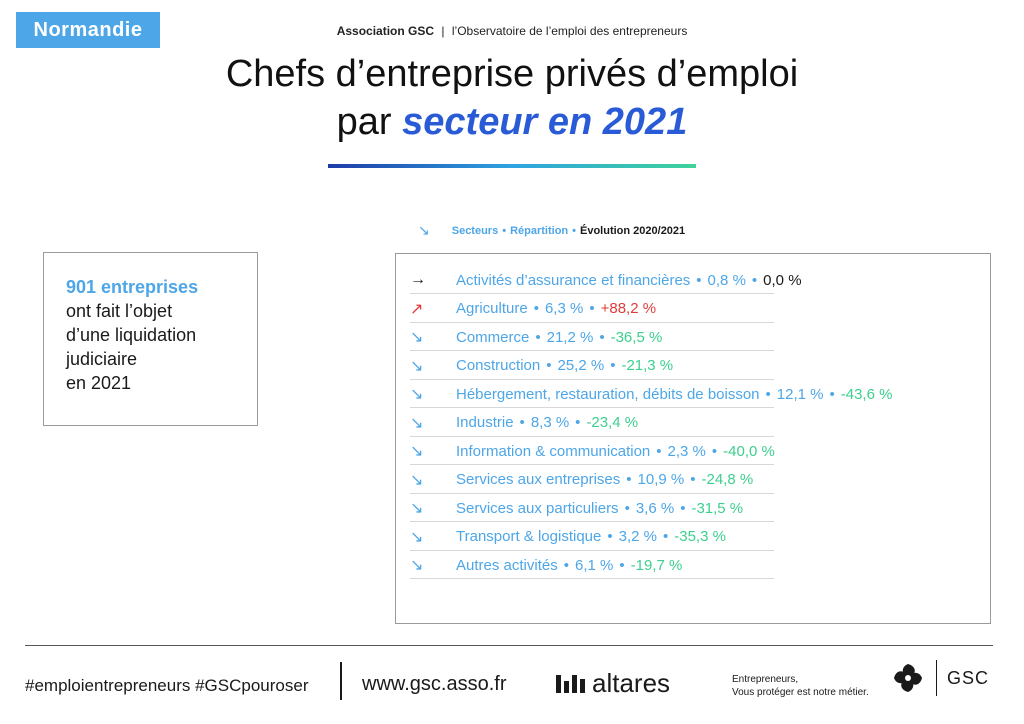 This screenshot has height=724, width=1024. What do you see at coordinates (656, 565) in the screenshot?
I see `sector-evolution: -19,7 %` at bounding box center [656, 565].